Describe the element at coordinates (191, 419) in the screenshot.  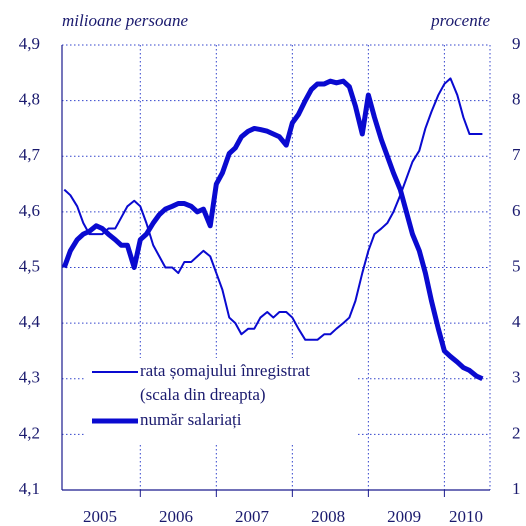
I see `legend-label: număr salariați` at that location.